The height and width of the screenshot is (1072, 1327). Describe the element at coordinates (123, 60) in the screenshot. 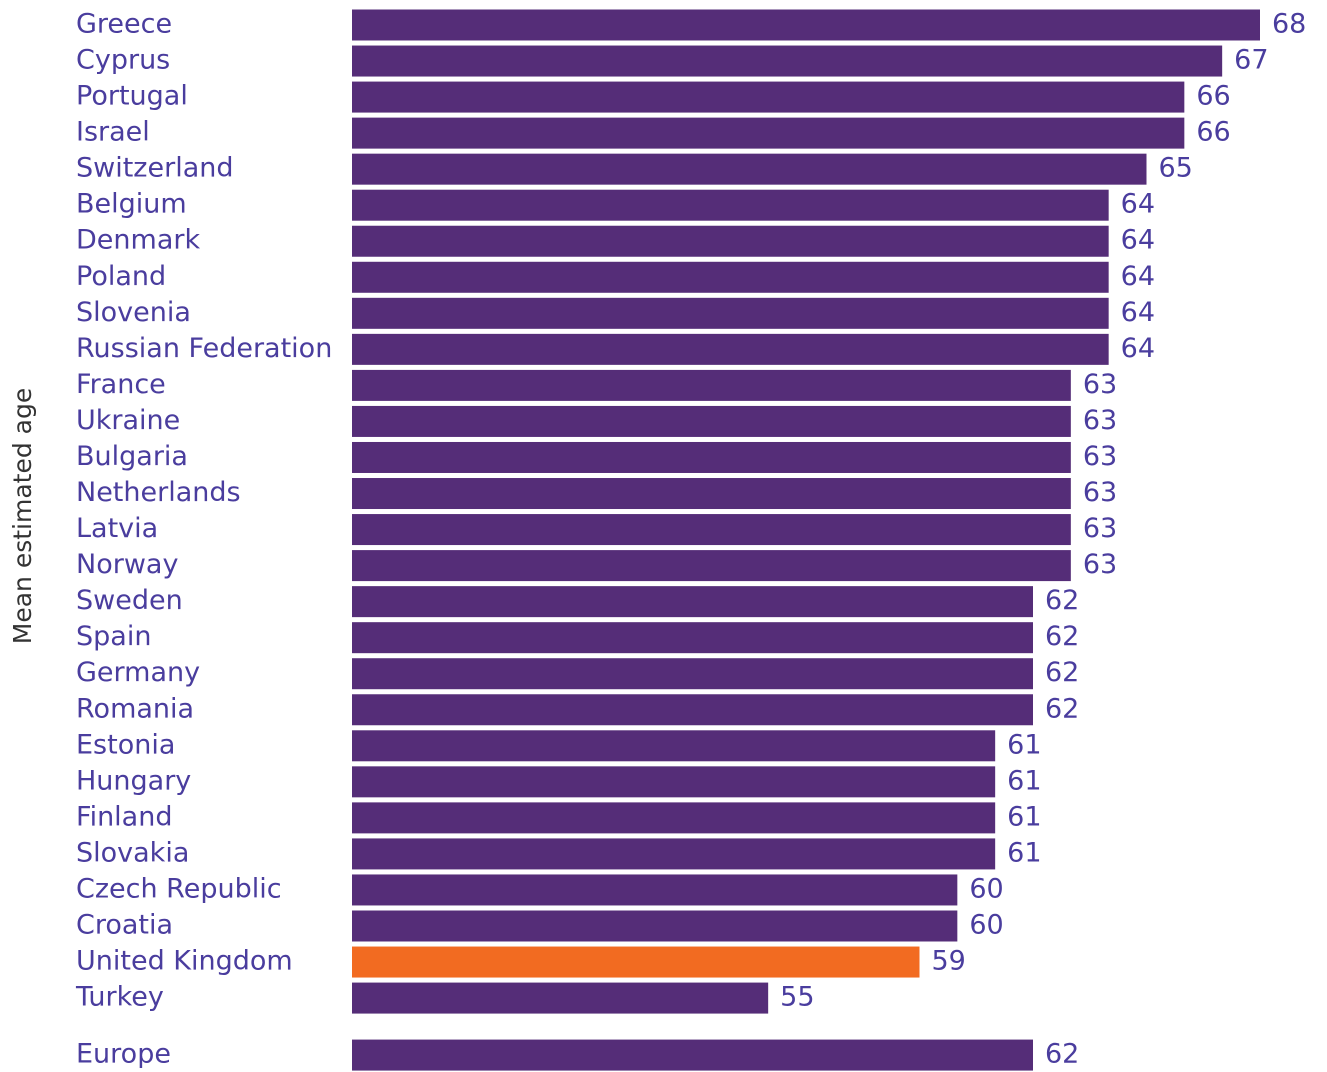

I see `category-label: Cyprus` at that location.